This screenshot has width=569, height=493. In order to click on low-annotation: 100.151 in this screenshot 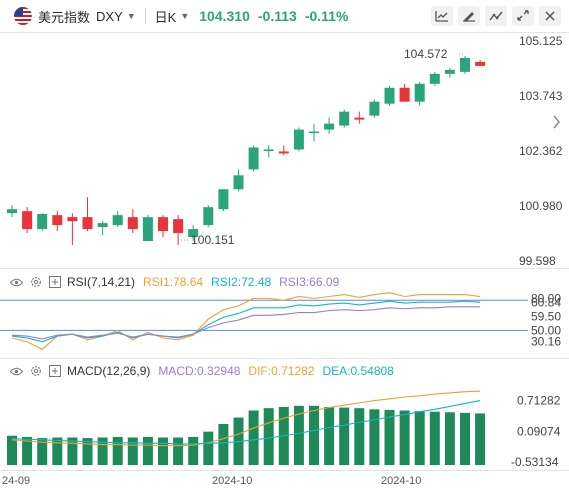, I will do `click(213, 240)`.